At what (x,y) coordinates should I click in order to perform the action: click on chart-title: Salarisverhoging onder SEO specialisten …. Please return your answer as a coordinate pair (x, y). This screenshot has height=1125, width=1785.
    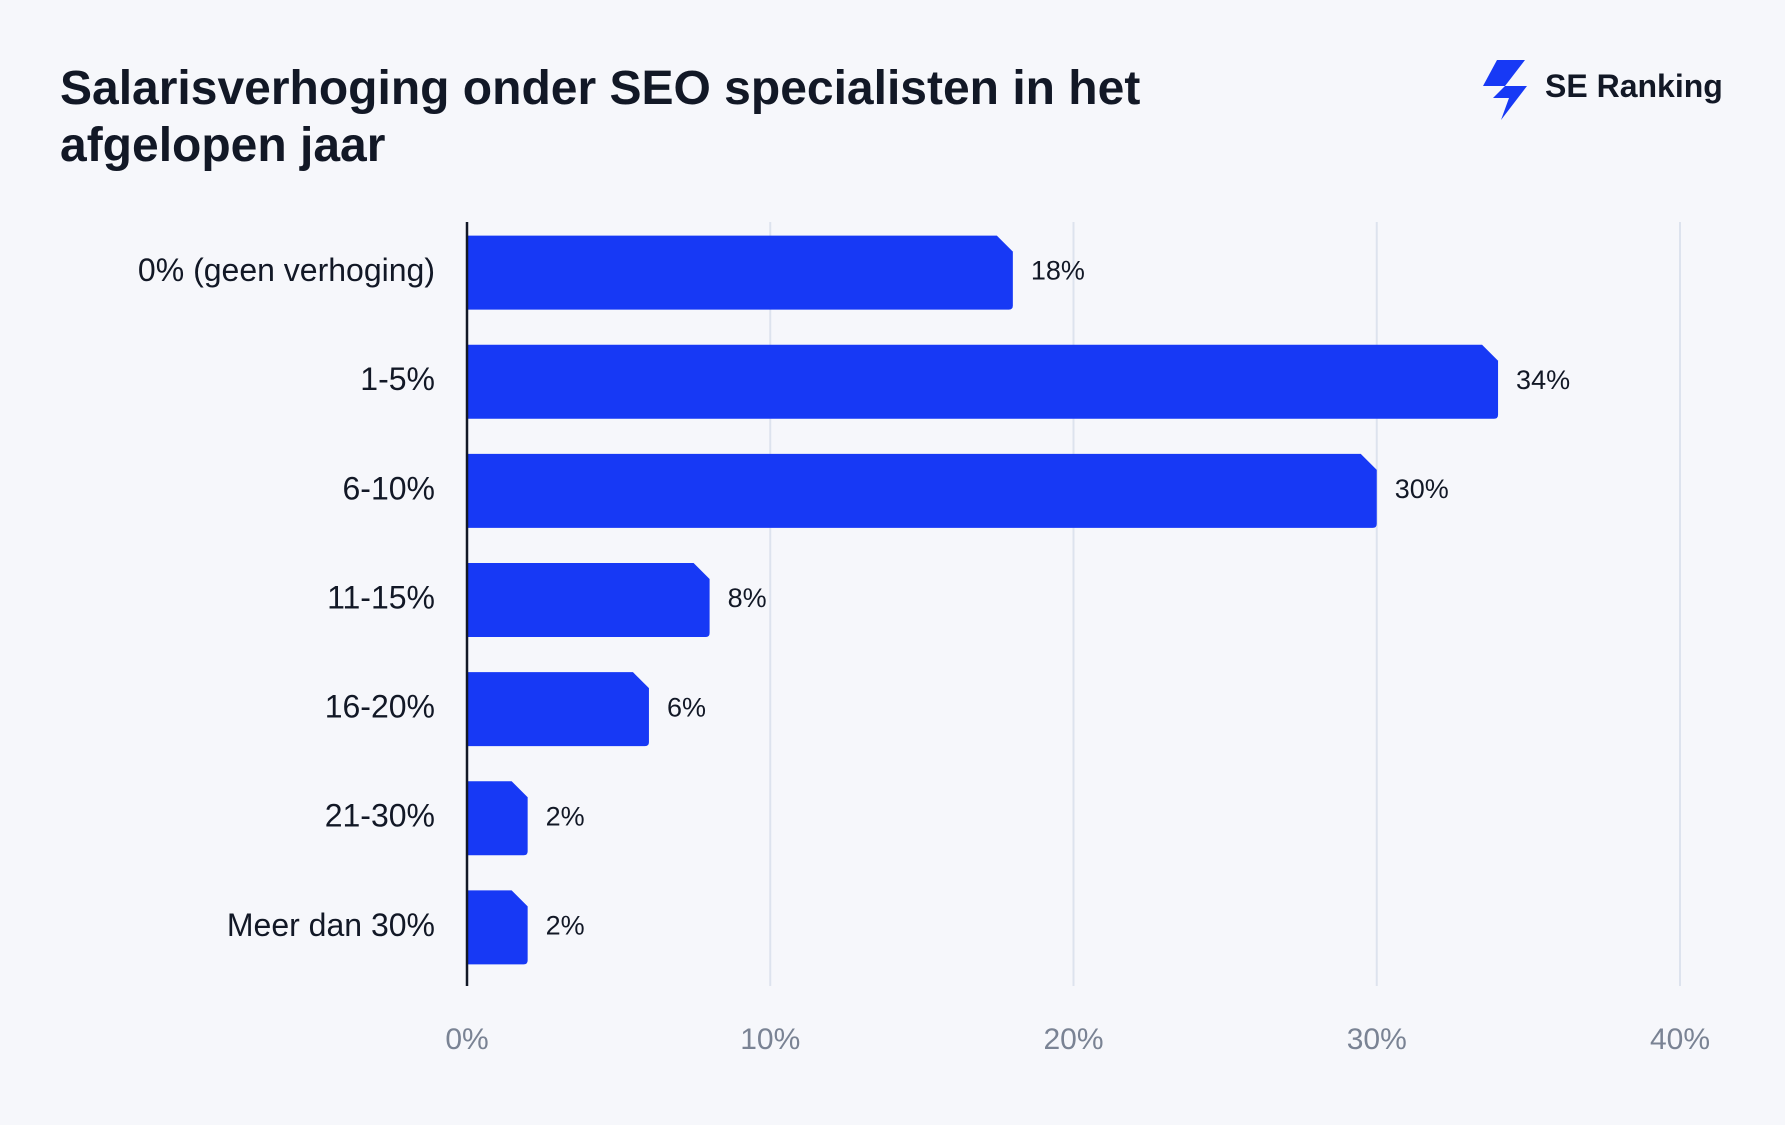
    Looking at the image, I should click on (600, 117).